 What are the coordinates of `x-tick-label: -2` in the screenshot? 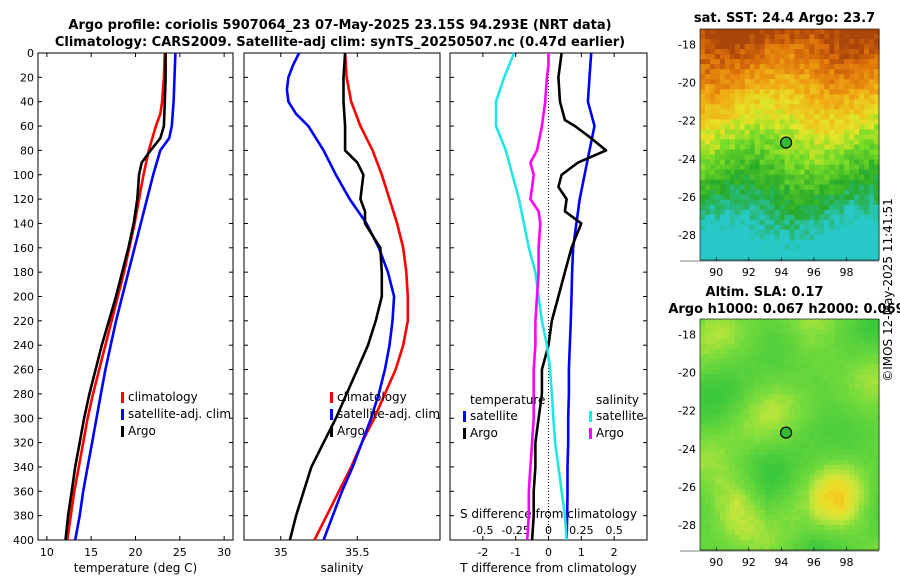 It's located at (482, 552).